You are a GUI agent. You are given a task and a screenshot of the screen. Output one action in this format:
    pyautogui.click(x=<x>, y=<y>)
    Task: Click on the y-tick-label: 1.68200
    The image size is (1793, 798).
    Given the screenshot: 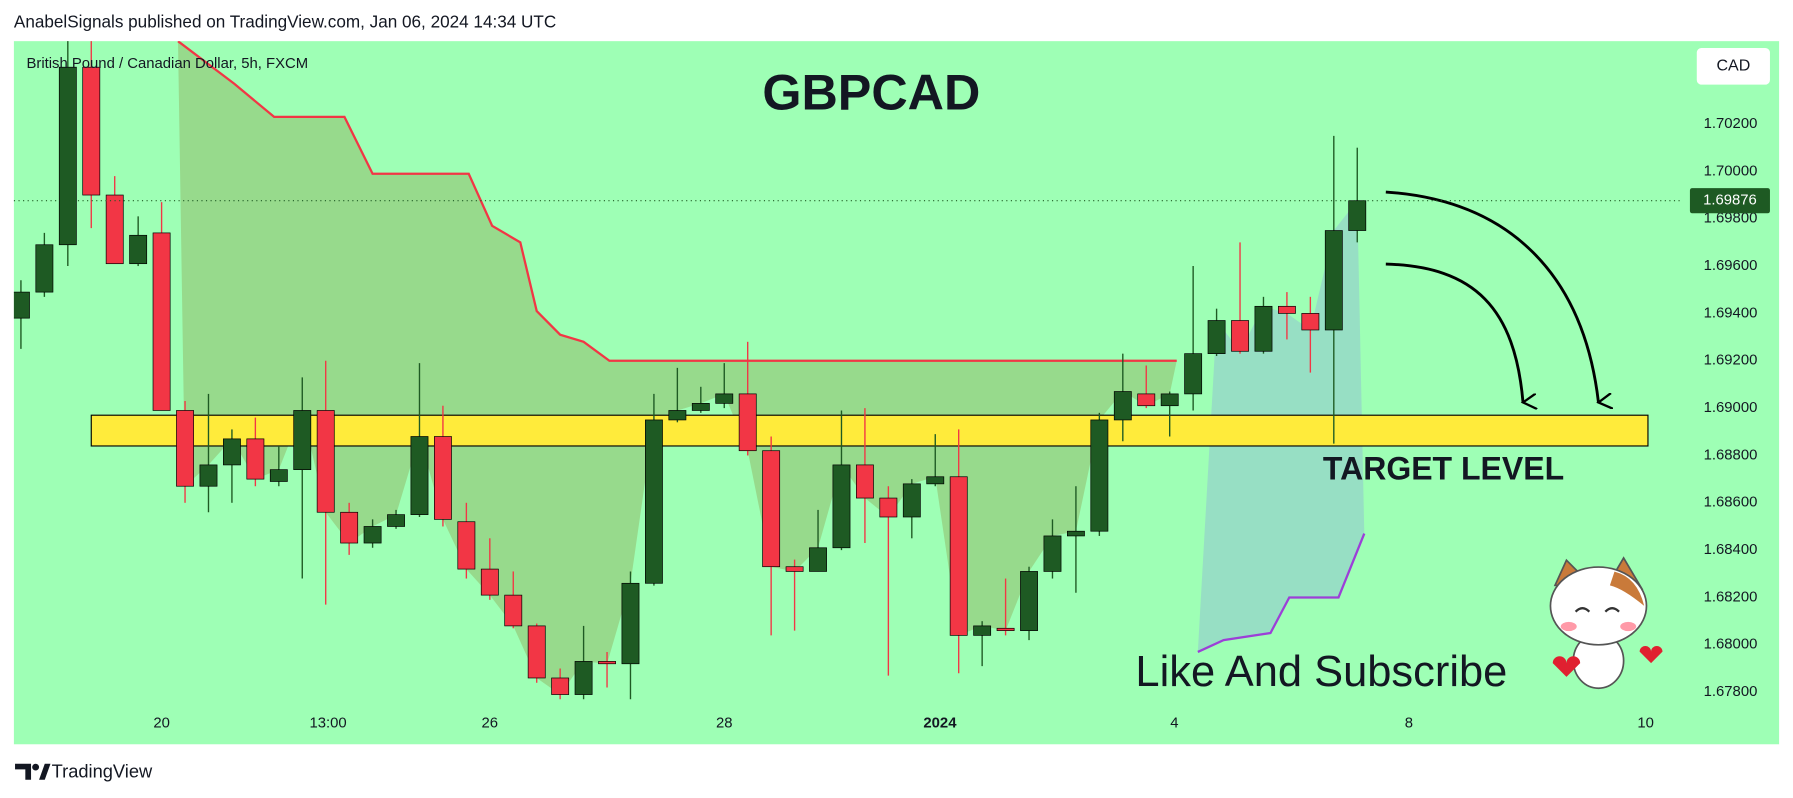 What is the action you would take?
    pyautogui.click(x=1731, y=597)
    